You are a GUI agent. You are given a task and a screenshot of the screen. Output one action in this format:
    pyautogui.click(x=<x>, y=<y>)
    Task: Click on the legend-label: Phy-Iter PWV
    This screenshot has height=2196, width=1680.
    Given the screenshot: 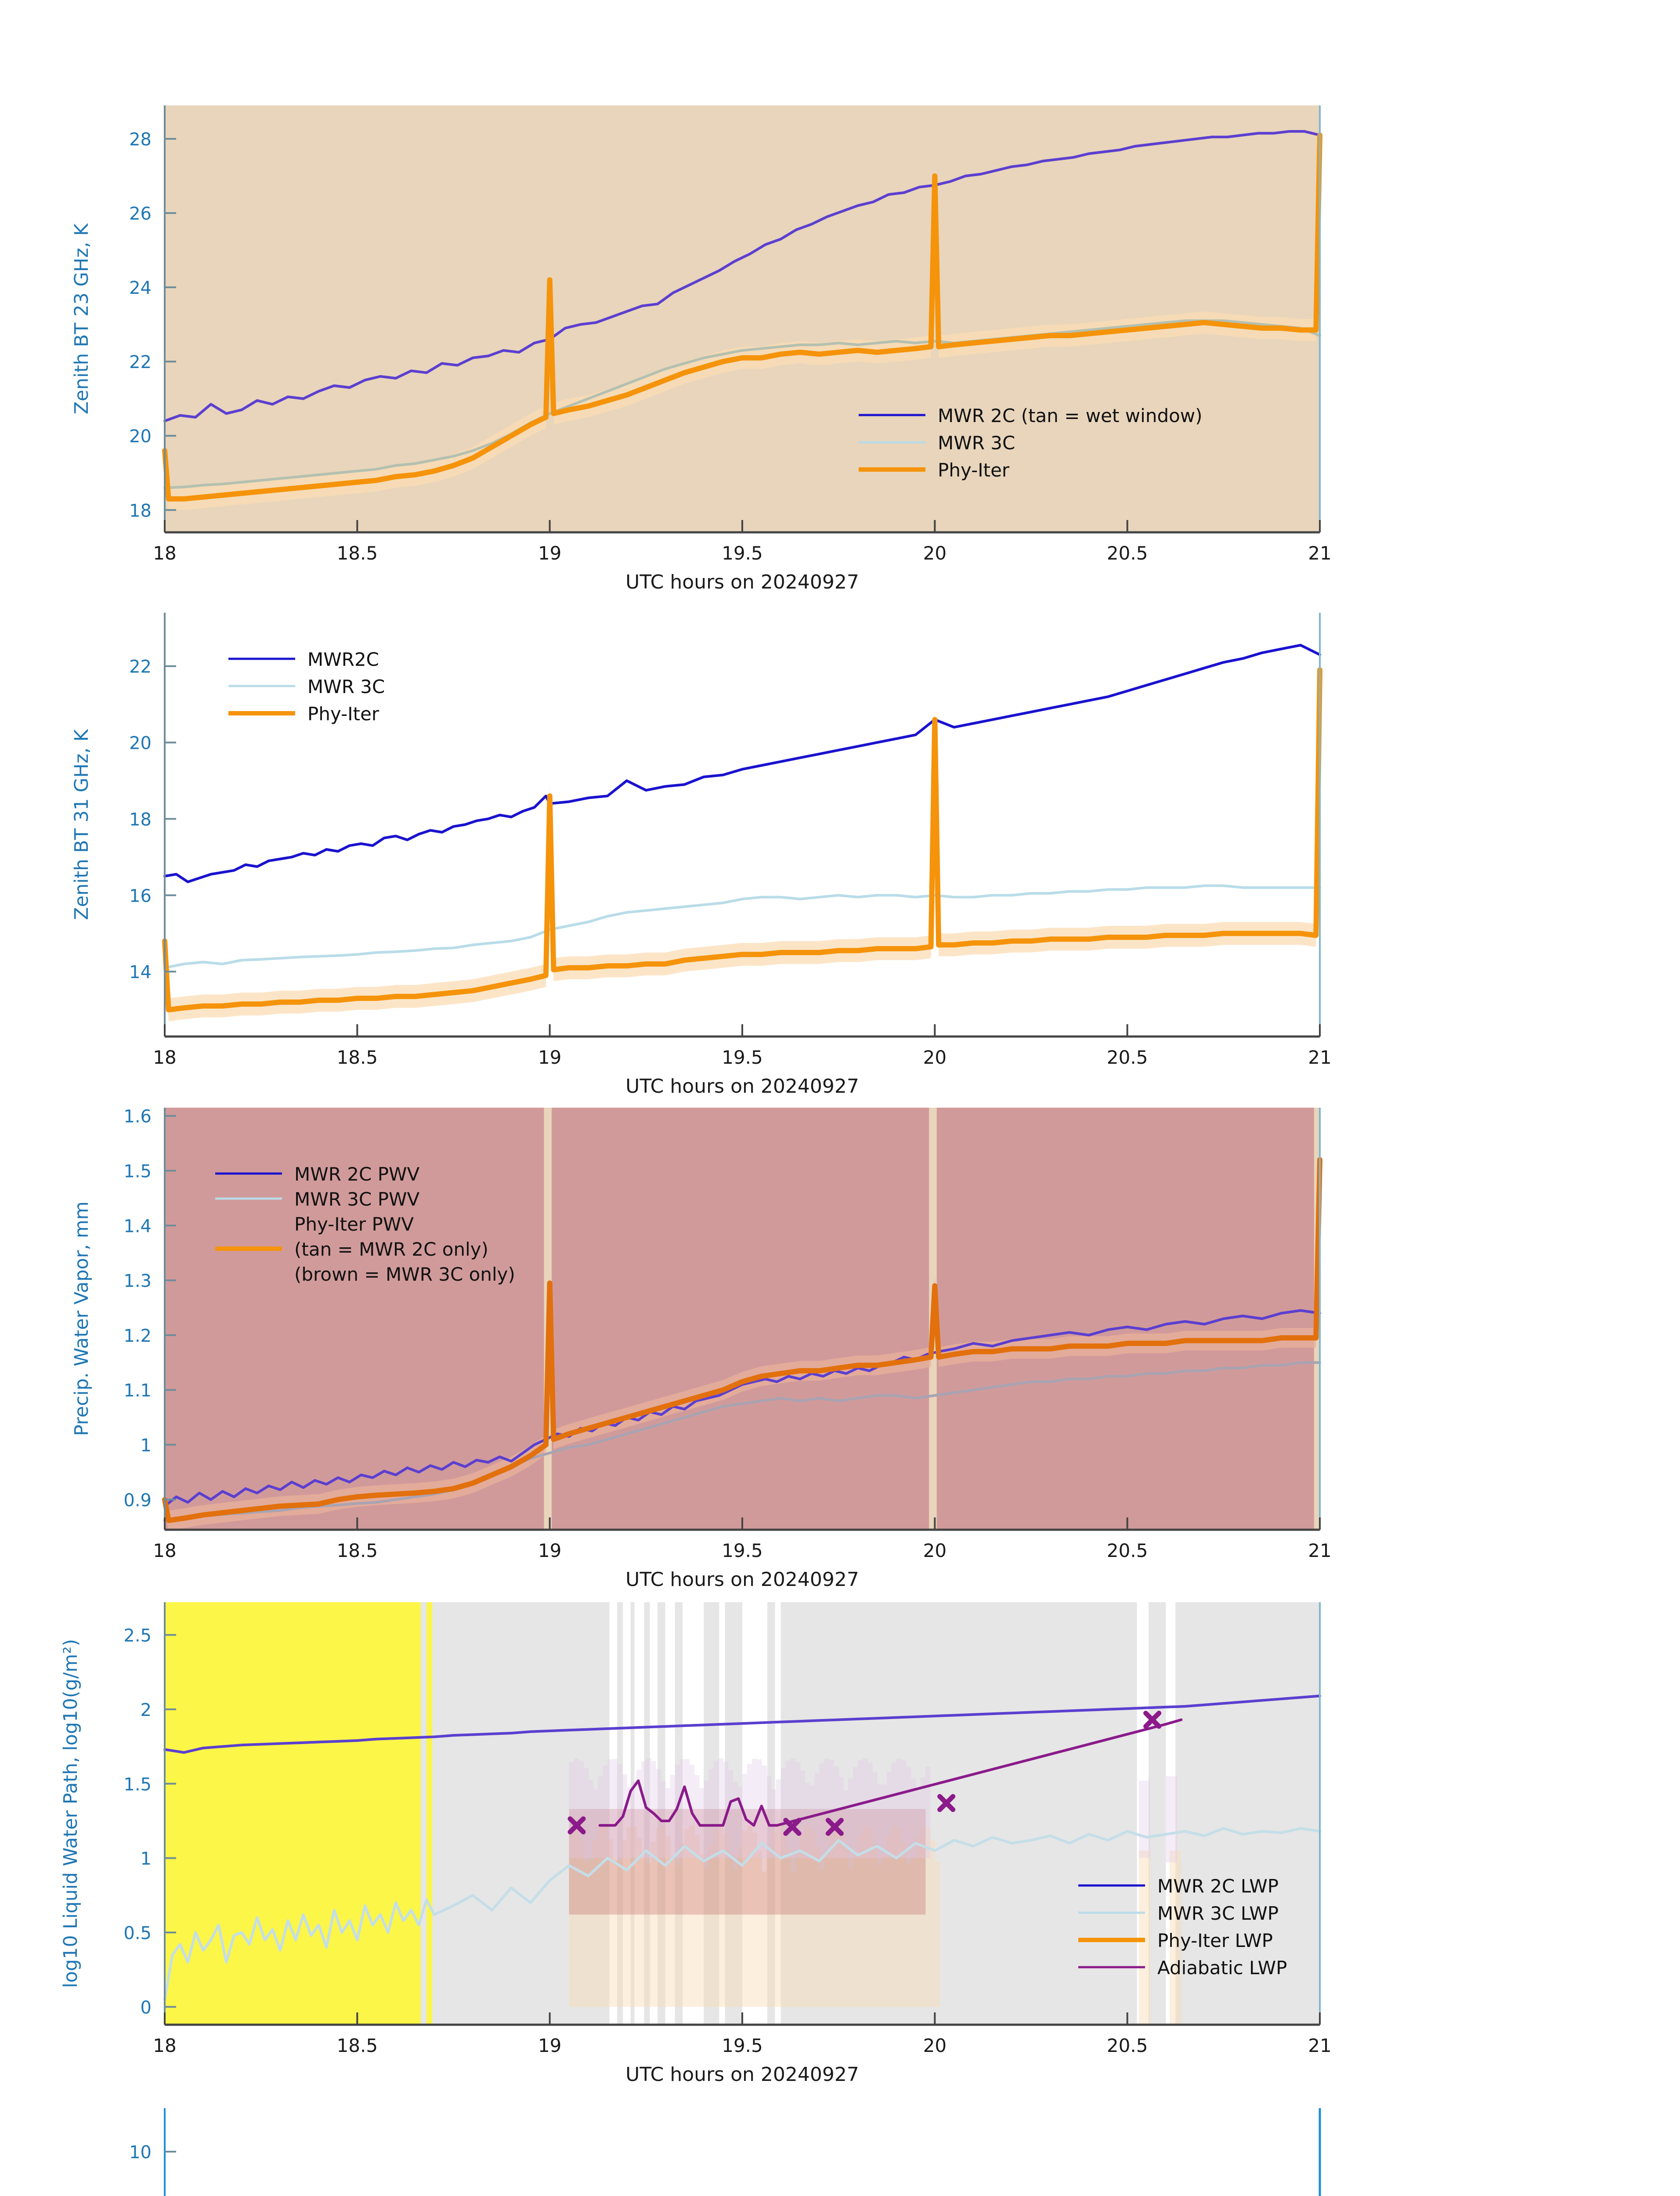 What is the action you would take?
    pyautogui.click(x=354, y=1224)
    